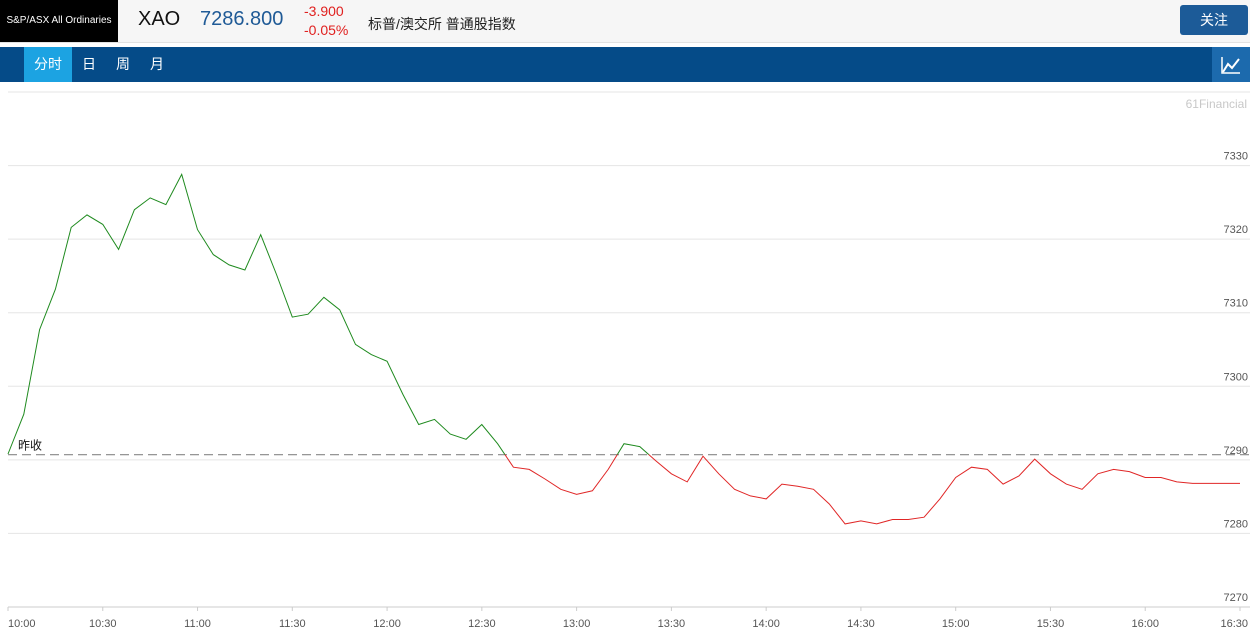 The width and height of the screenshot is (1250, 644). What do you see at coordinates (157, 64) in the screenshot?
I see `tab: 月` at bounding box center [157, 64].